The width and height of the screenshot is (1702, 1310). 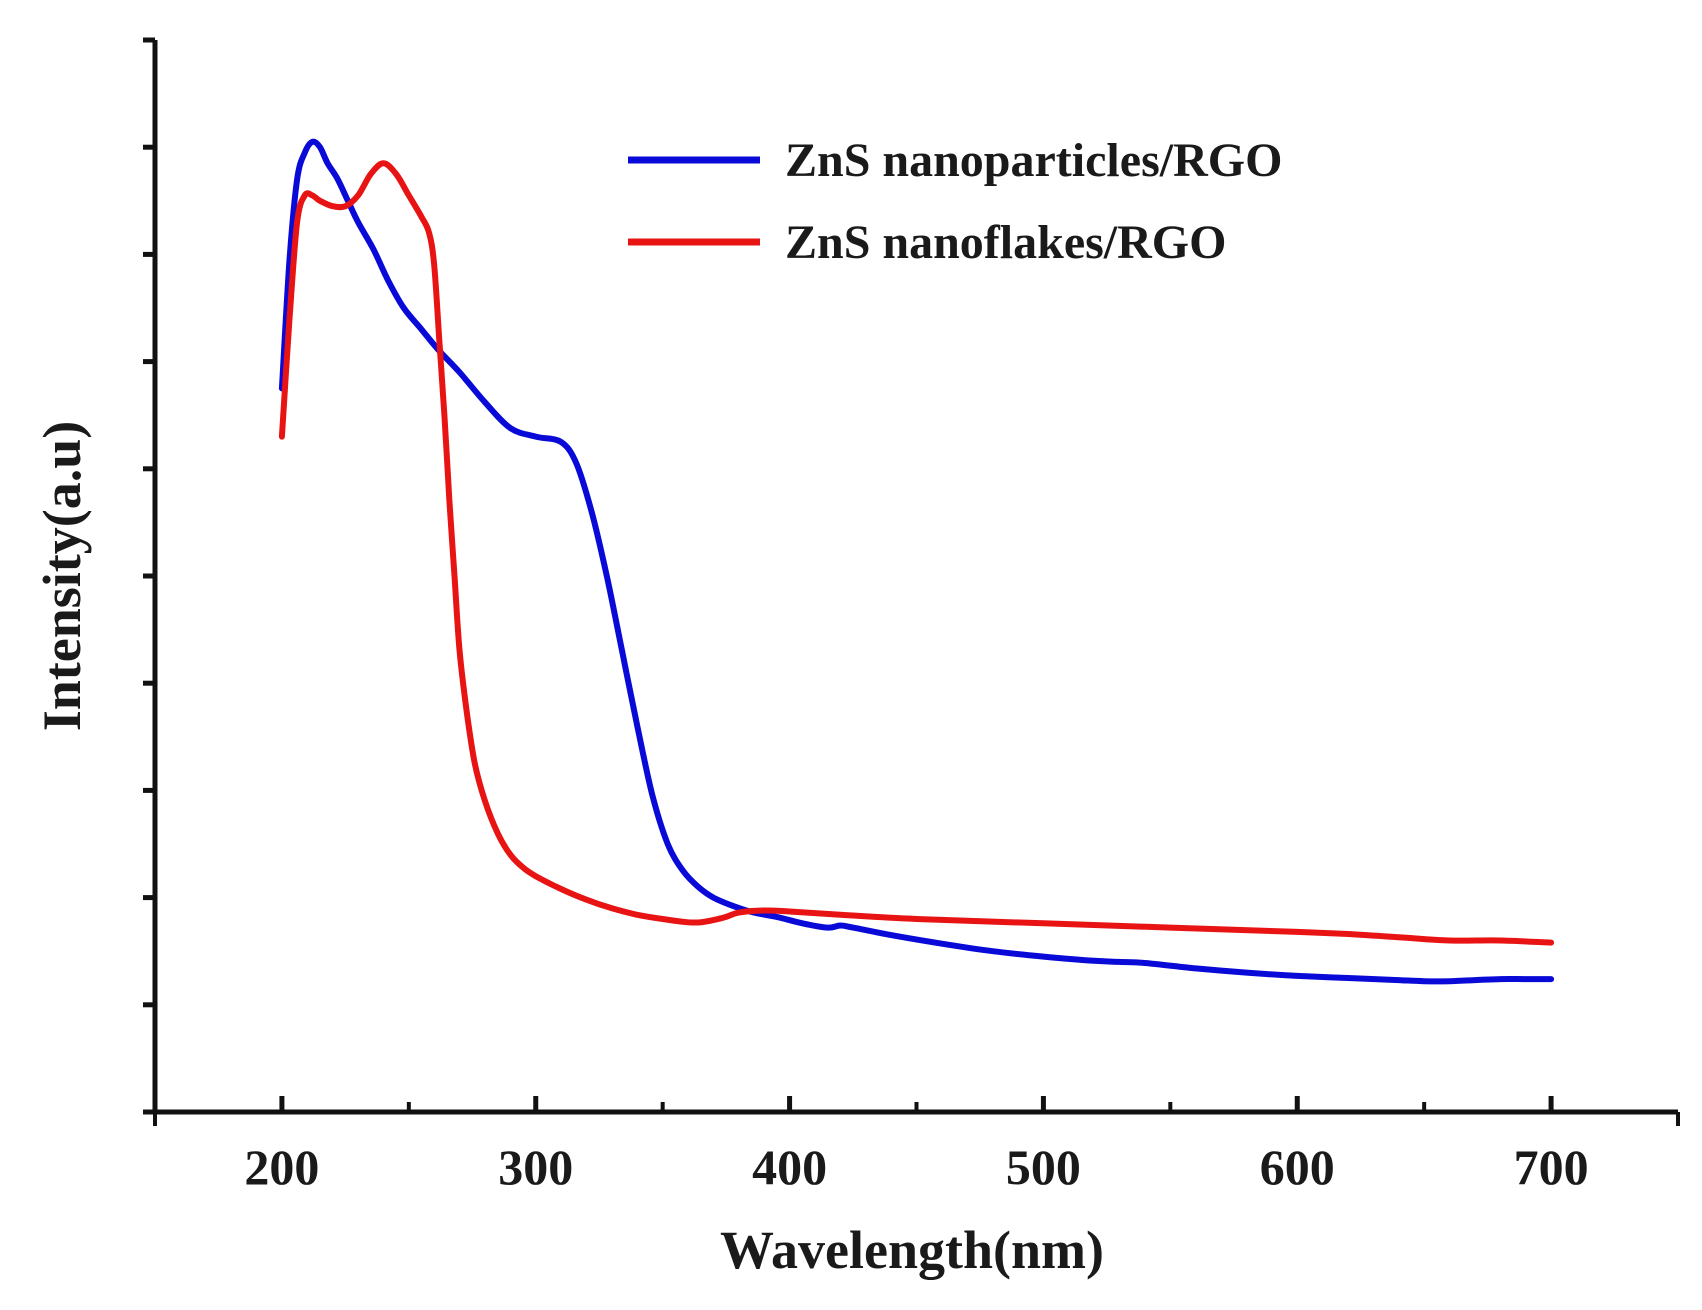 I want to click on x-ticks, so click(x=916, y=1111).